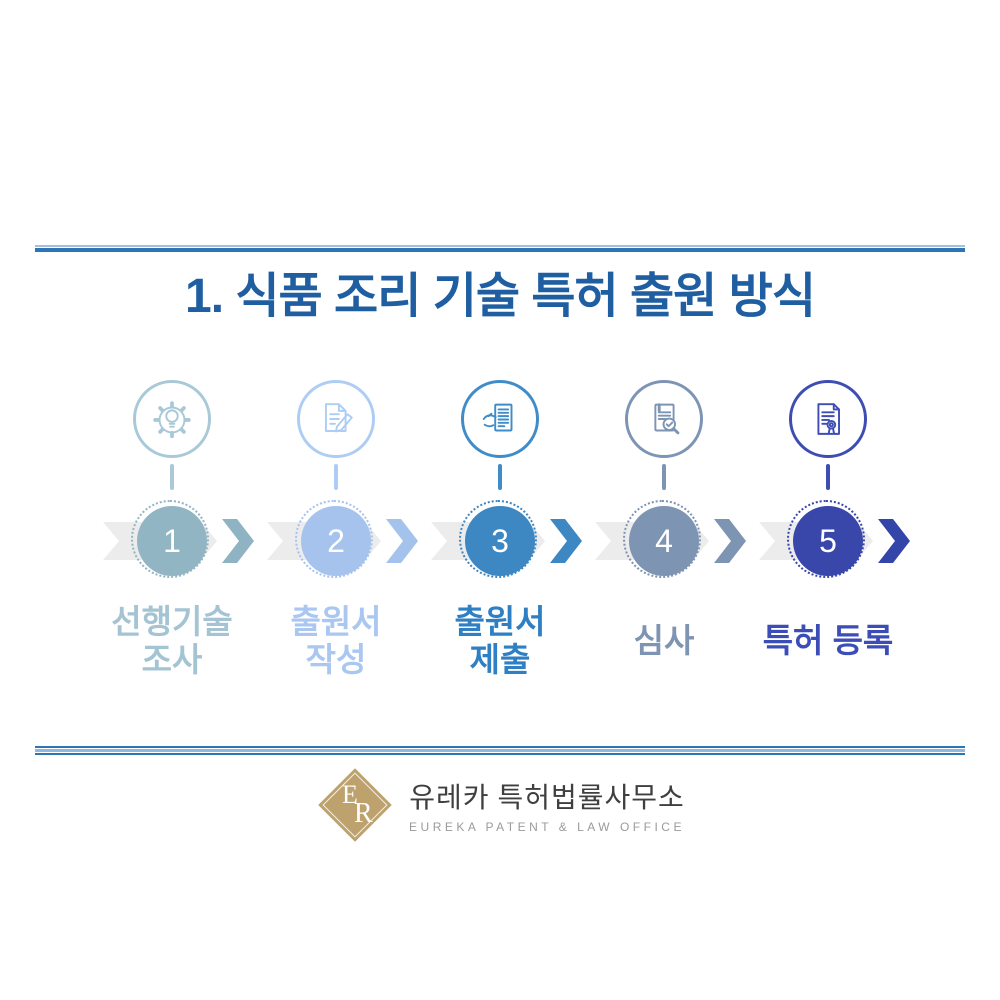 The width and height of the screenshot is (1000, 1000). I want to click on step-band: 5, so click(828, 541).